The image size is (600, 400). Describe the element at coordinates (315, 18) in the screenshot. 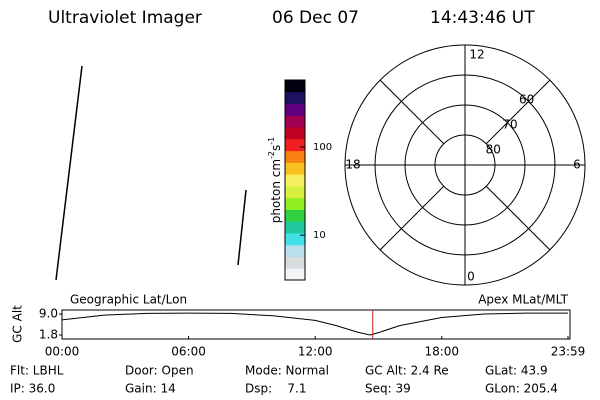

I see `date: 06 Dec 07` at that location.